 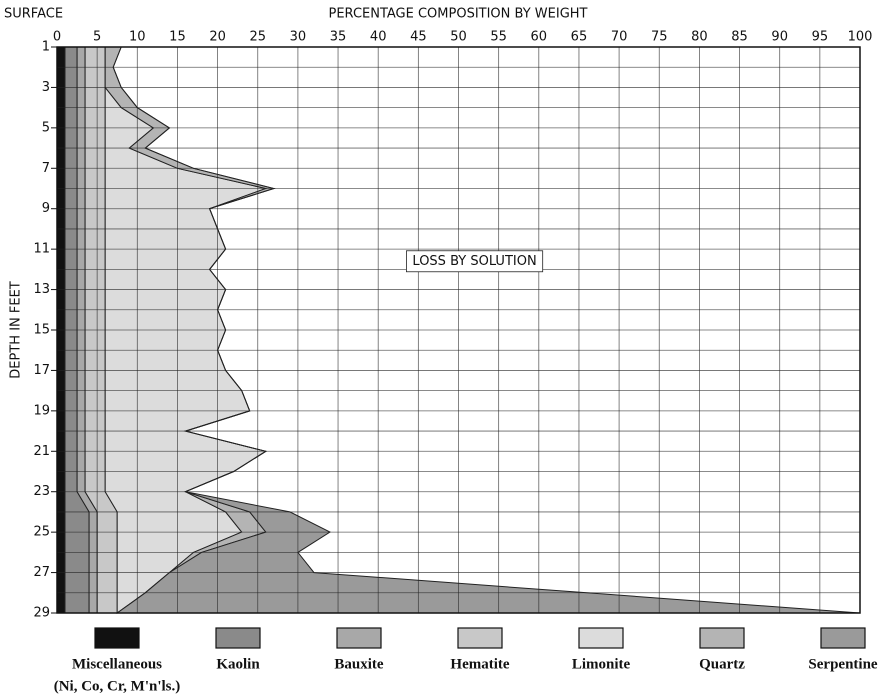 I want to click on legend-label: Limonite, so click(x=601, y=664).